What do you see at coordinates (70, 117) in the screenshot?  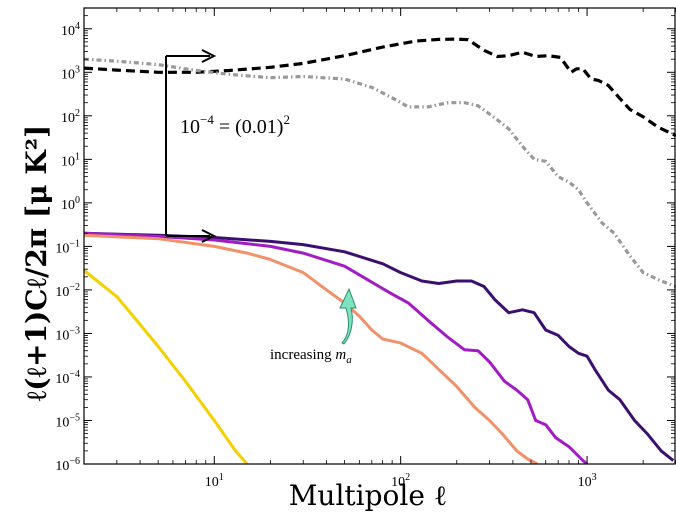 I see `y-tick-label: 10²` at bounding box center [70, 117].